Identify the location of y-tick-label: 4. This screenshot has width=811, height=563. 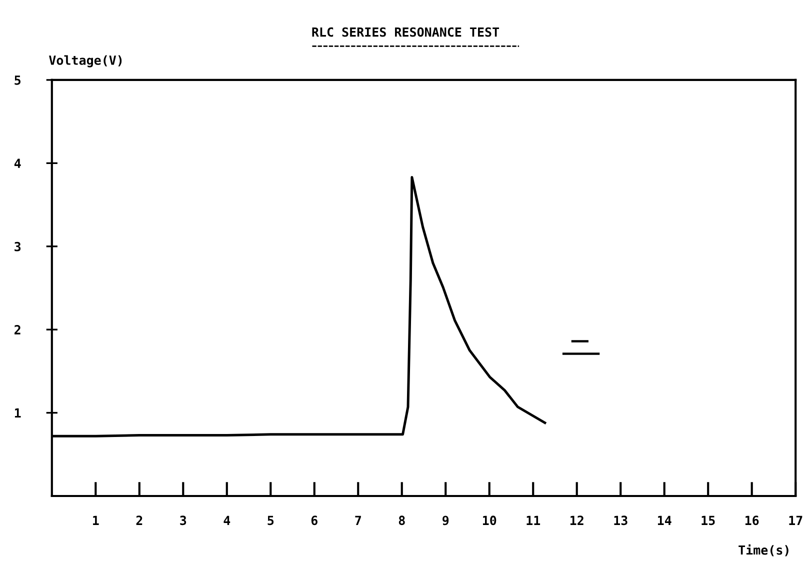
(17, 163).